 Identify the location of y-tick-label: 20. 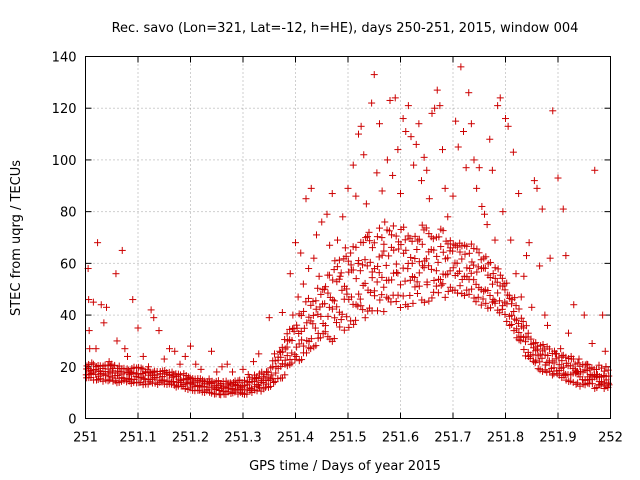
(68, 368).